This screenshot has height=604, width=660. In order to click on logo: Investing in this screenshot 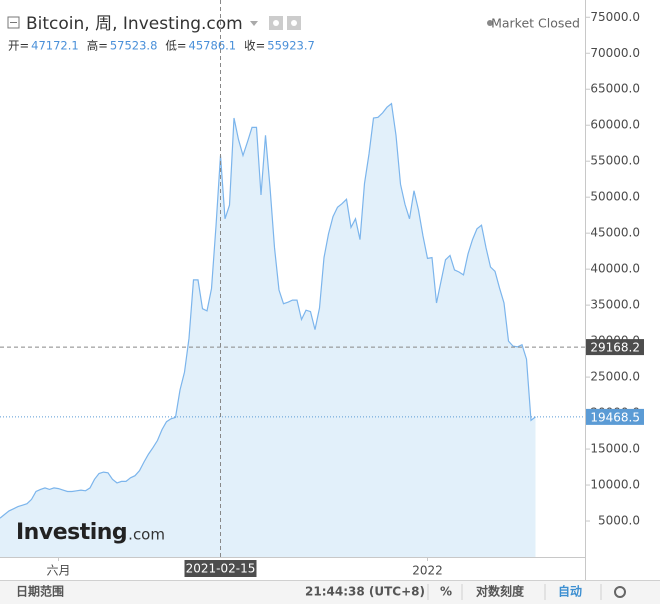, I will do `click(71, 532)`.